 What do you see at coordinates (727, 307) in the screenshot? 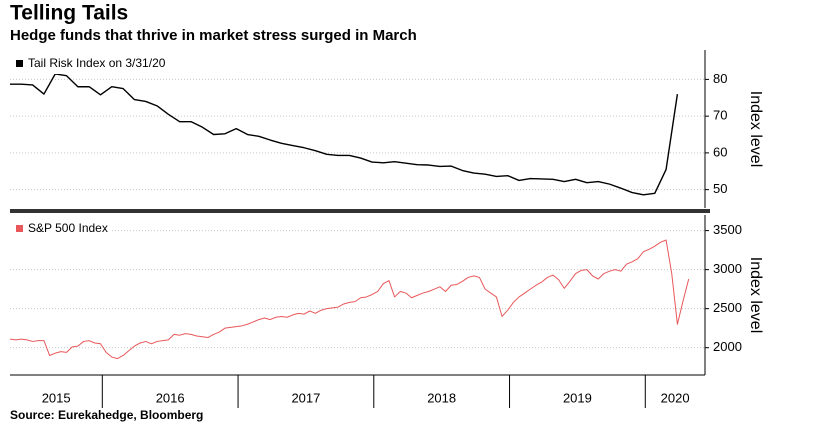
I see `y-tick-label: 2500` at bounding box center [727, 307].